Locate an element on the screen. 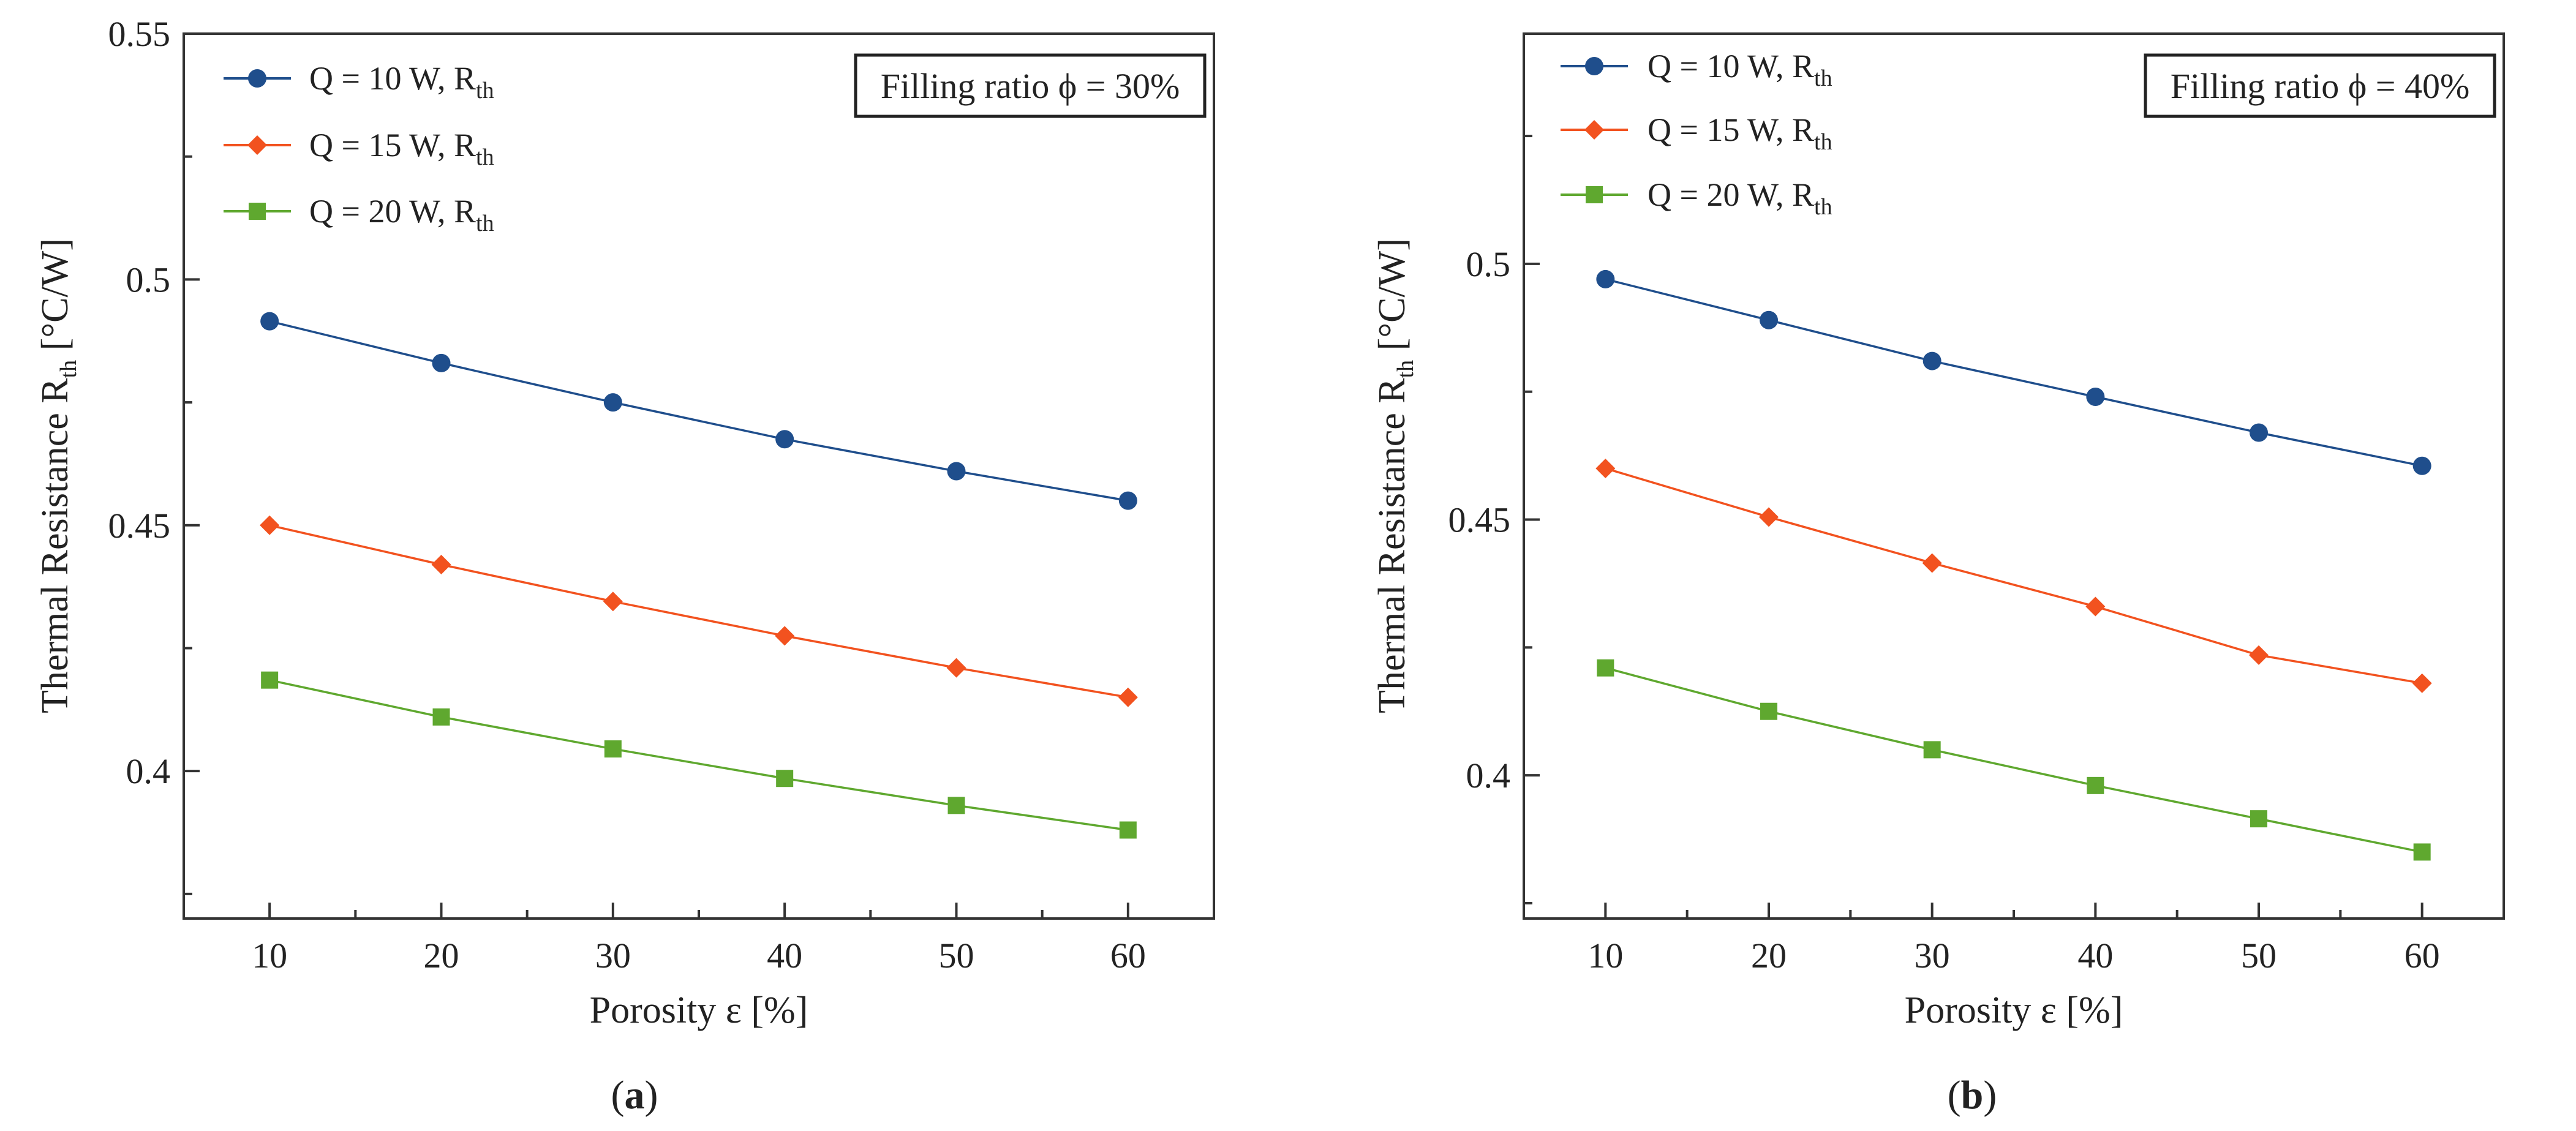 The height and width of the screenshot is (1131, 2576). panel-label: (a) is located at coordinates (635, 1095).